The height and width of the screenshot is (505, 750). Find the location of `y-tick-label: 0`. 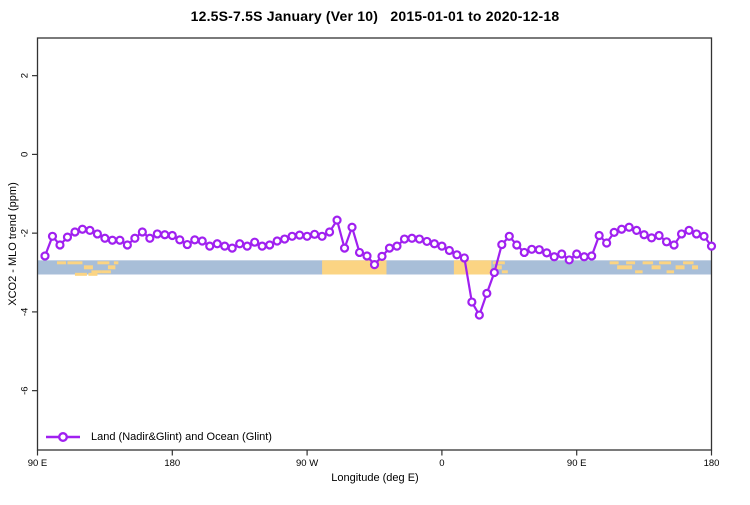

y-tick-label: 0 is located at coordinates (25, 154).